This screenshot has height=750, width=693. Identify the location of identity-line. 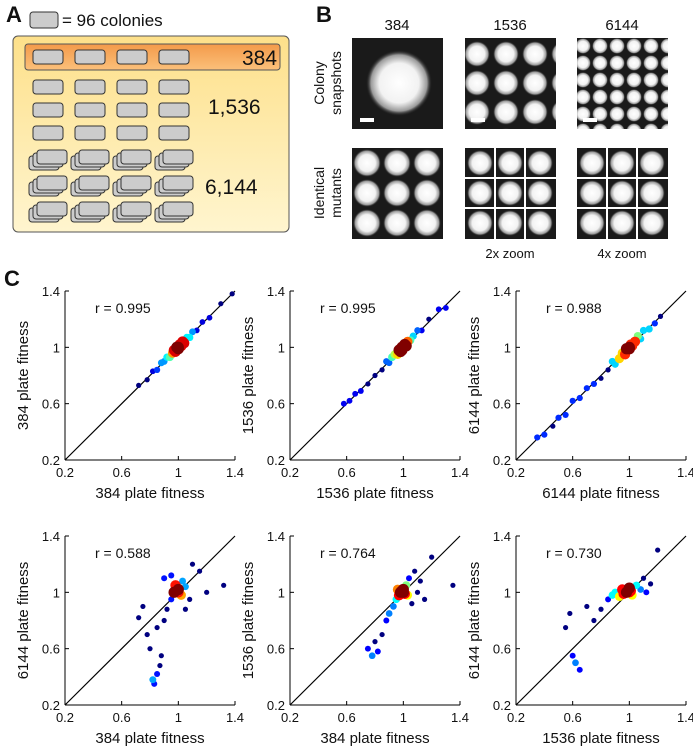
(150, 620).